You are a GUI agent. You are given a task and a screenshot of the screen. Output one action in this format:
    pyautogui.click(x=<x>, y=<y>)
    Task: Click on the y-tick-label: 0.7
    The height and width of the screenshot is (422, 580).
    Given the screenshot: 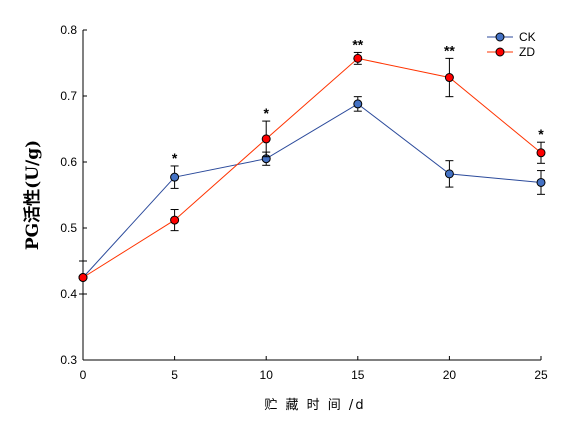 What is the action you would take?
    pyautogui.click(x=68, y=96)
    